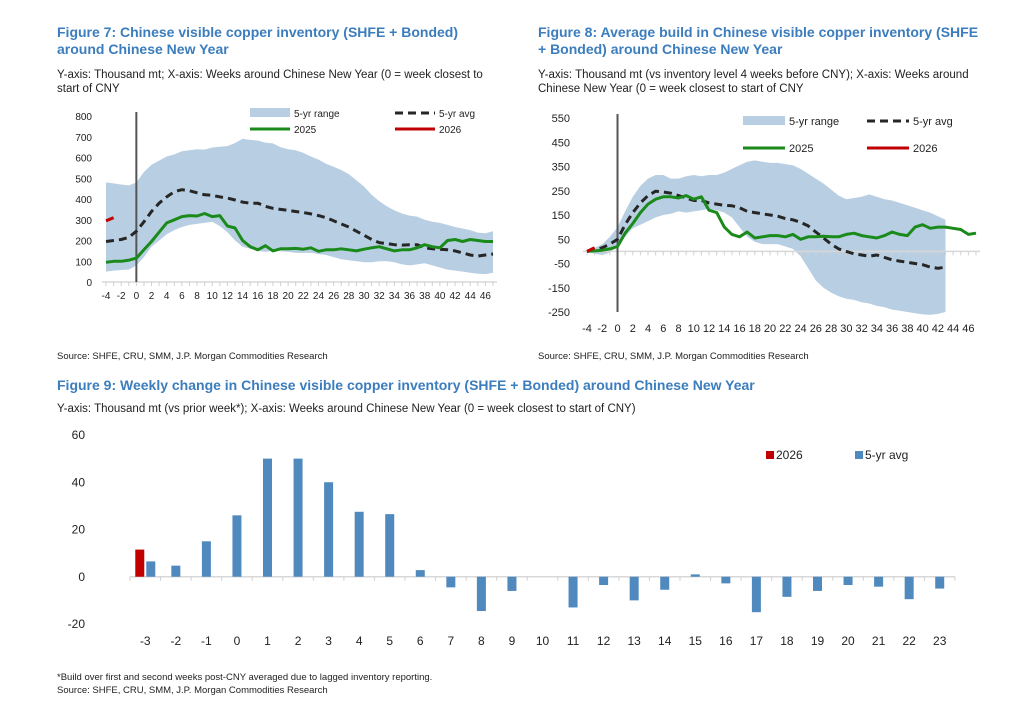  What do you see at coordinates (349, 296) in the screenshot?
I see `x-tick-label: 28` at bounding box center [349, 296].